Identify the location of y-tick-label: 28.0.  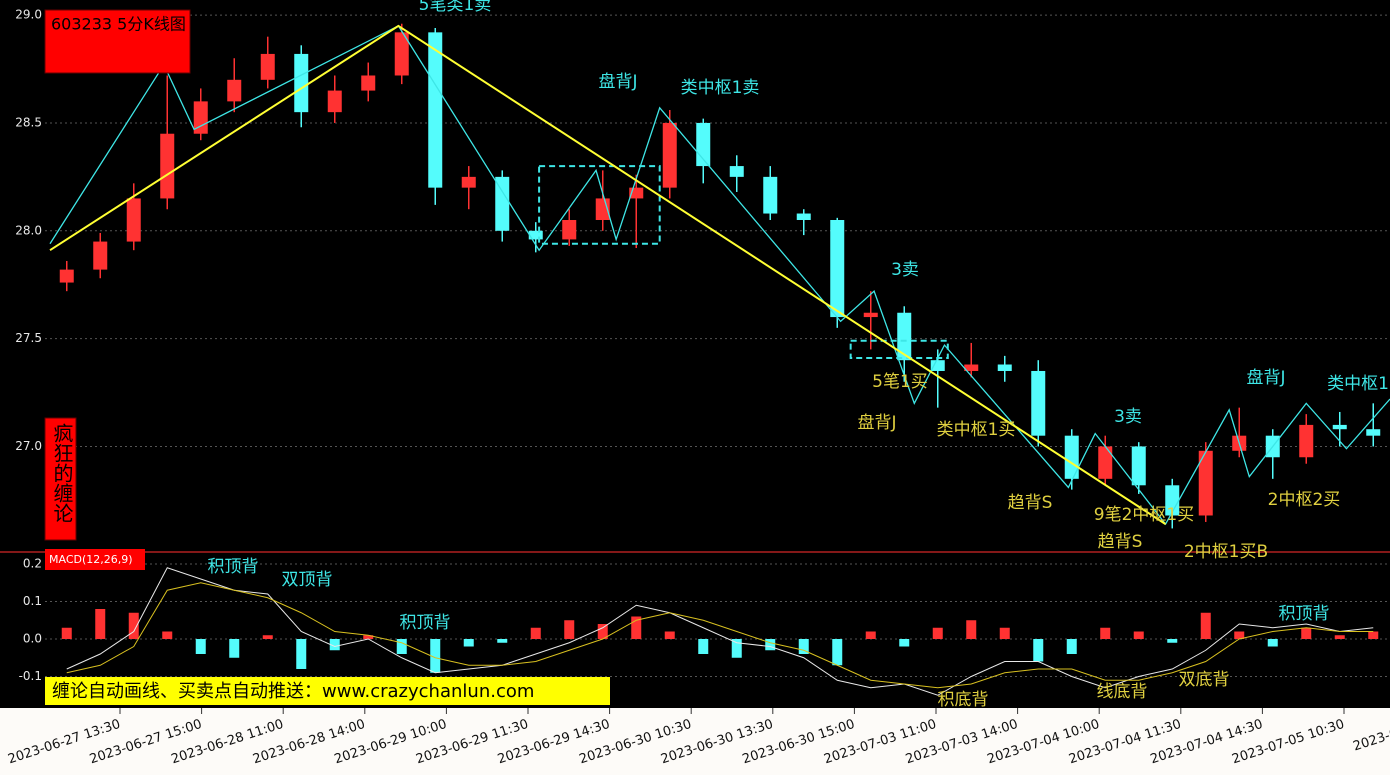
(28, 230).